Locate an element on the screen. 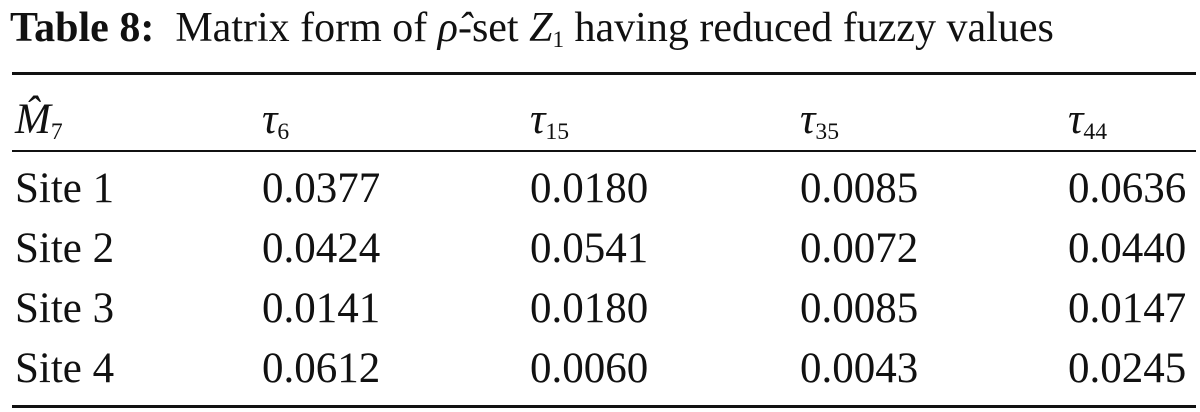 Image resolution: width=1200 pixels, height=412 pixels. header-cell: τ44 is located at coordinates (1087, 126).